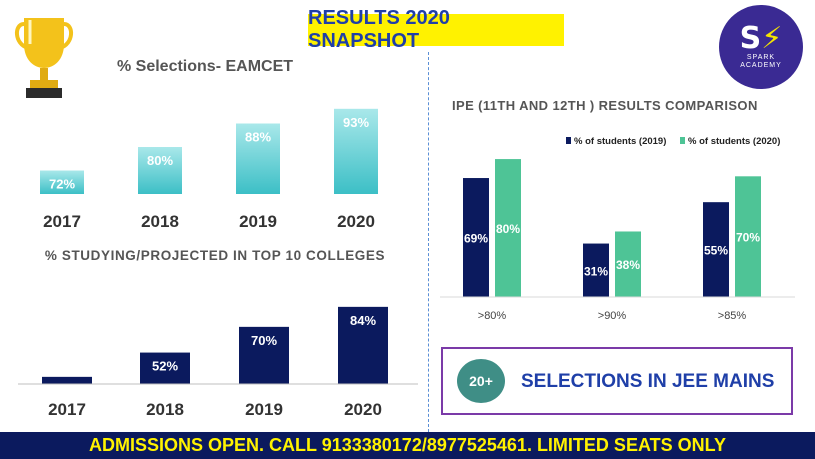  I want to click on divider, so click(428, 242).